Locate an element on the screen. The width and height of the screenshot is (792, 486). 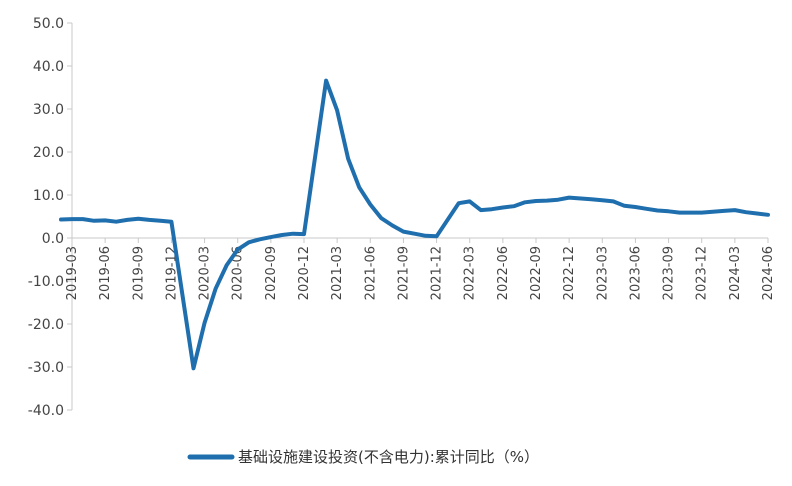
x-tick-label: 2020-06 is located at coordinates (238, 273).